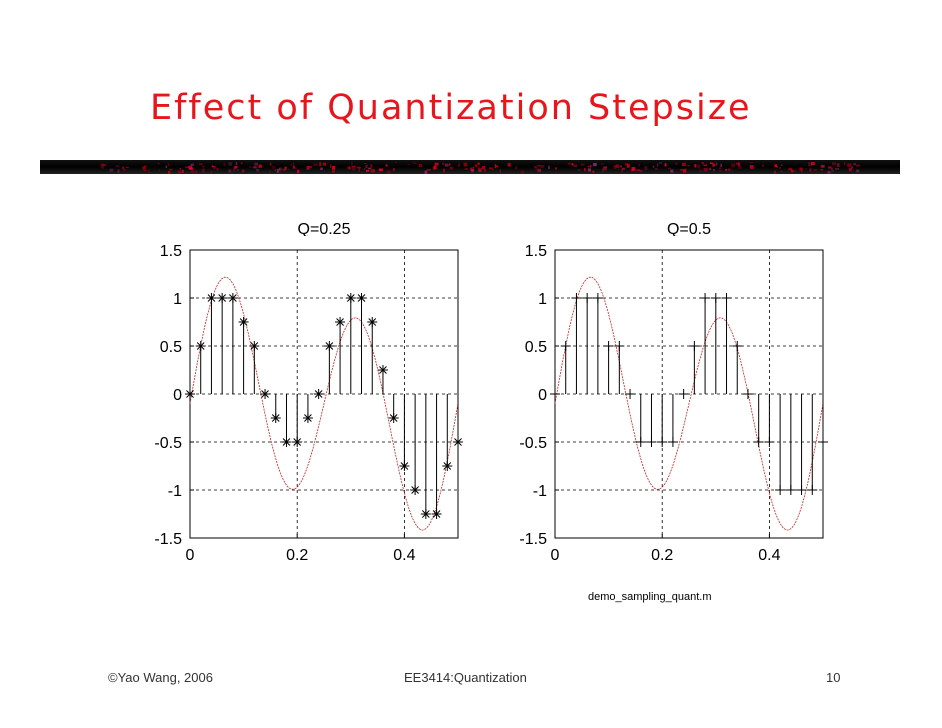  I want to click on file-caption: demo_sampling_quant.m, so click(650, 597).